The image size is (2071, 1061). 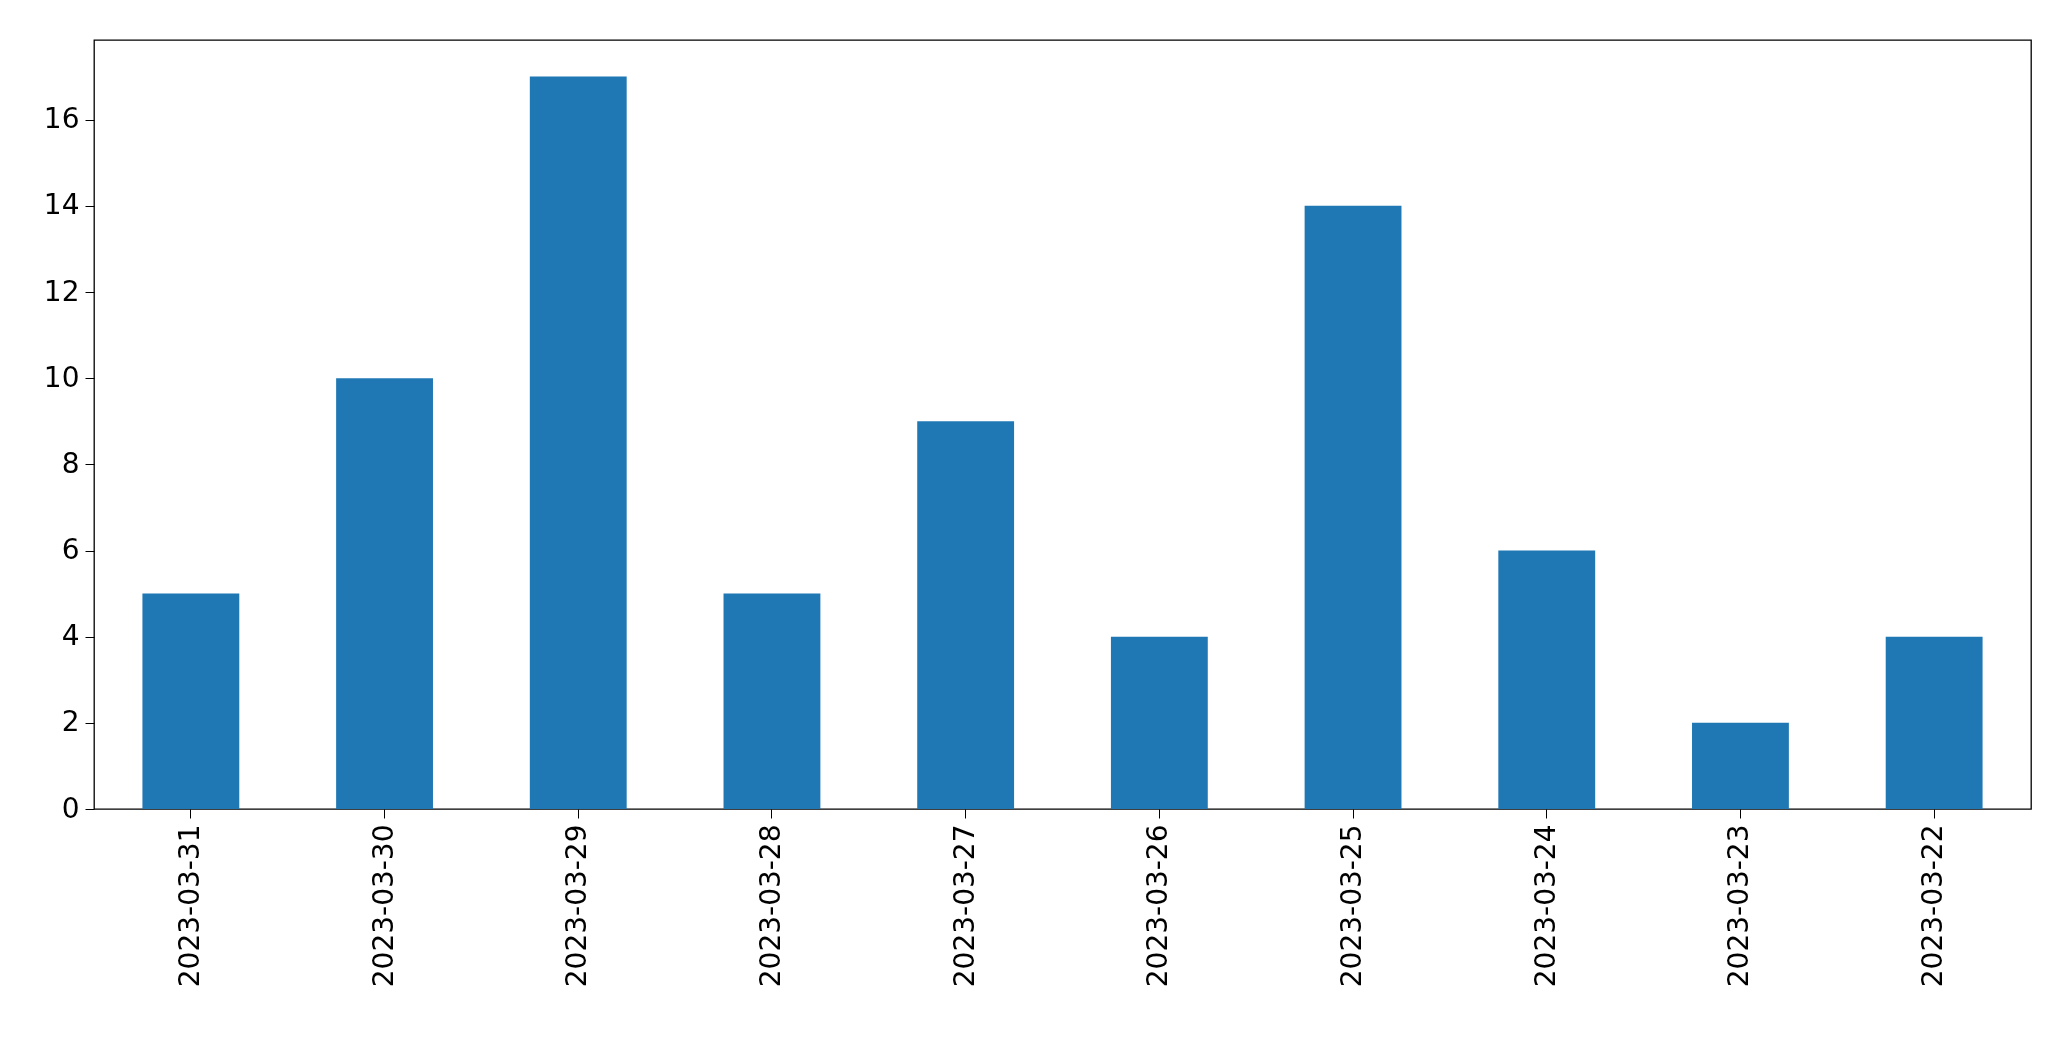 I want to click on y-tick-label: 14, so click(x=61, y=205).